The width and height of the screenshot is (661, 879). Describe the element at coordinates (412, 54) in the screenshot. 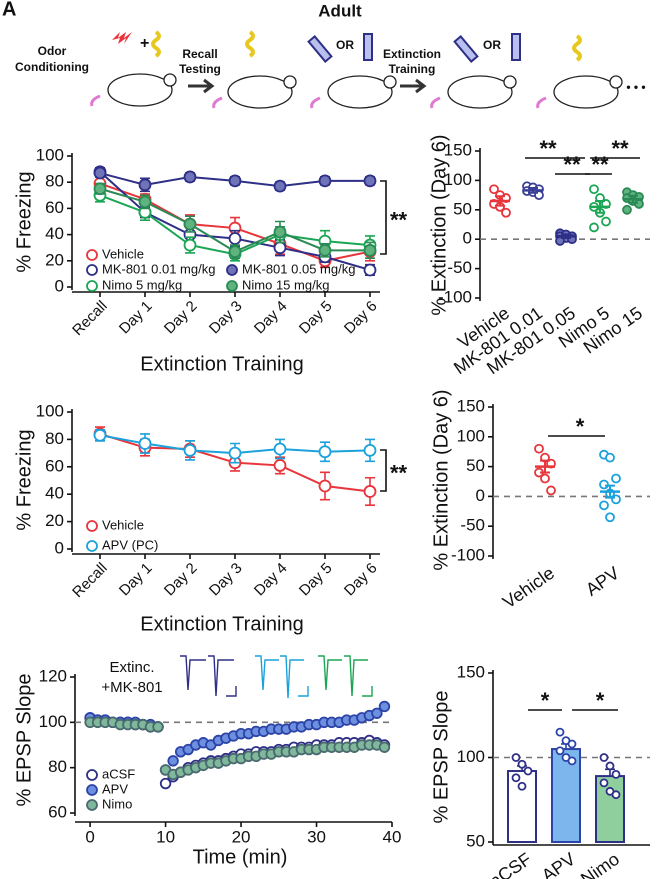

I see `step-label: Extinction` at that location.